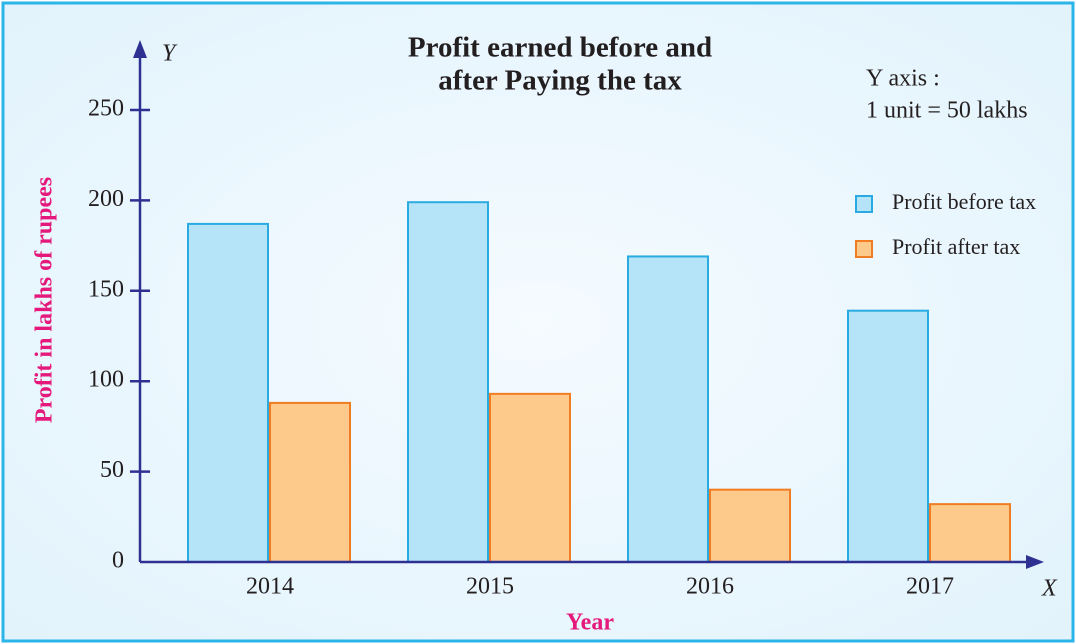 The width and height of the screenshot is (1076, 644). What do you see at coordinates (45, 300) in the screenshot?
I see `y-axis-label: Profit in lakhs of rupees` at bounding box center [45, 300].